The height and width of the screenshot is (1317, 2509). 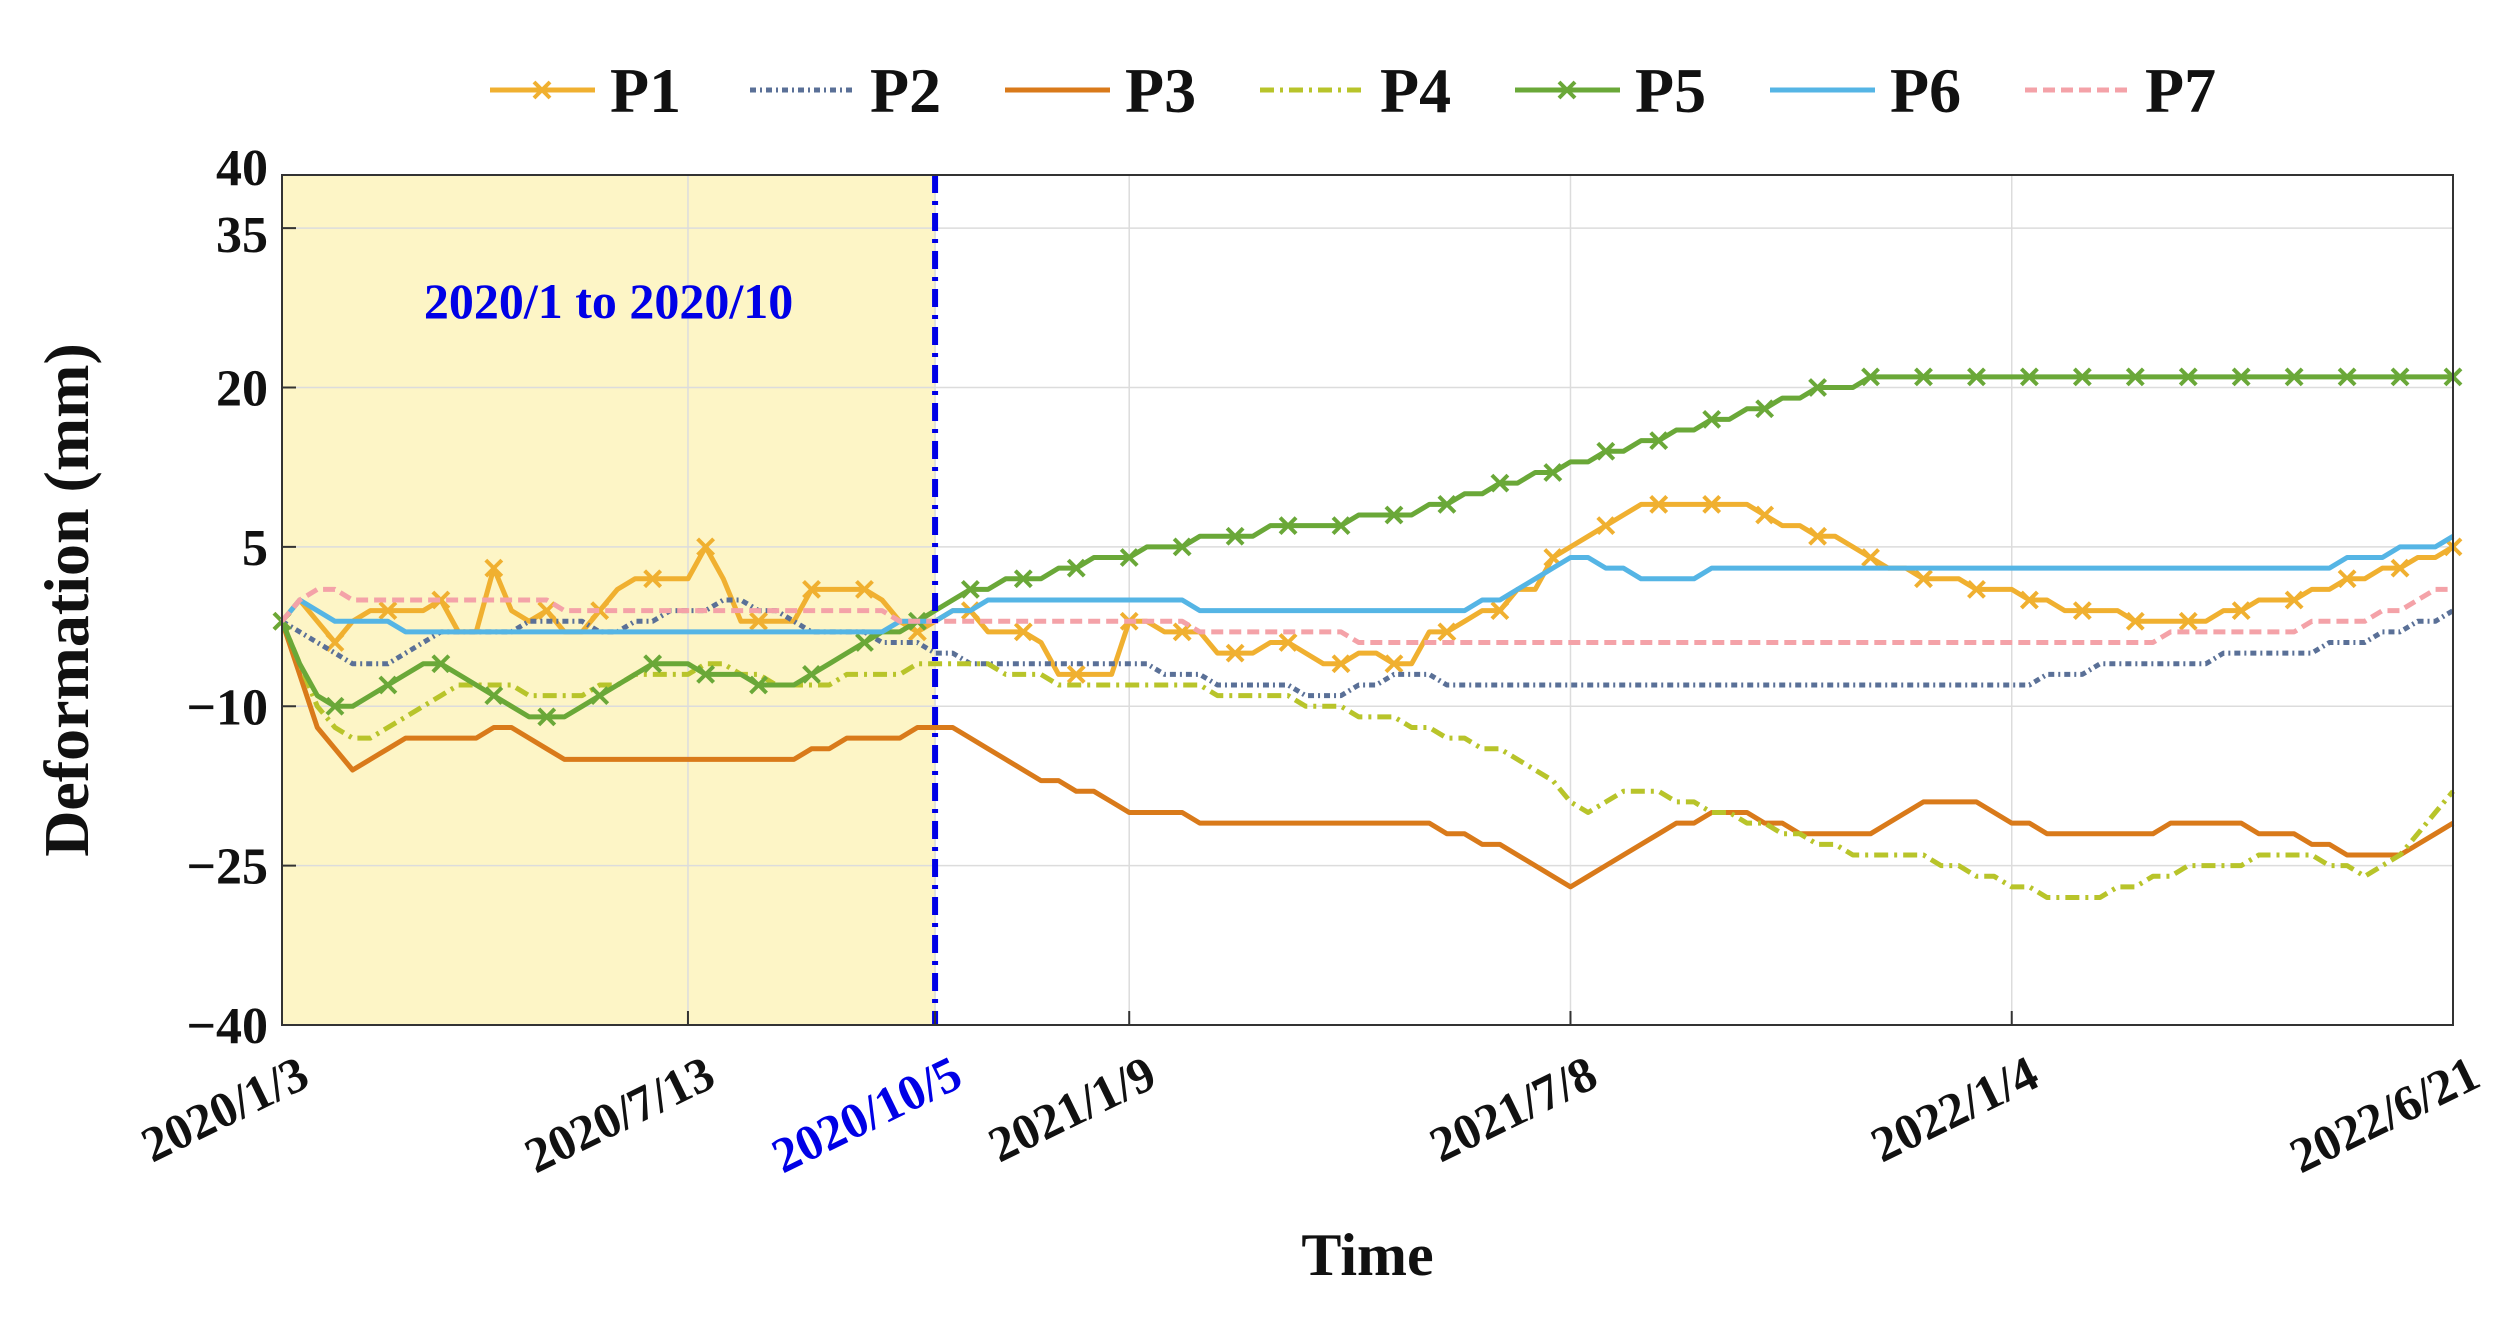 What do you see at coordinates (1865, 90) in the screenshot?
I see `legend-item-p6: P6` at bounding box center [1865, 90].